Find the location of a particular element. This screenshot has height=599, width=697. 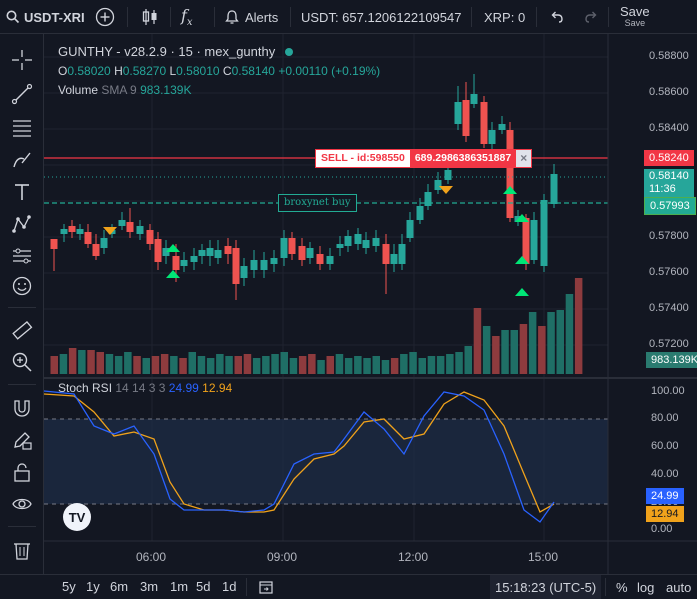

alarm-icon is located at coordinates (232, 17).